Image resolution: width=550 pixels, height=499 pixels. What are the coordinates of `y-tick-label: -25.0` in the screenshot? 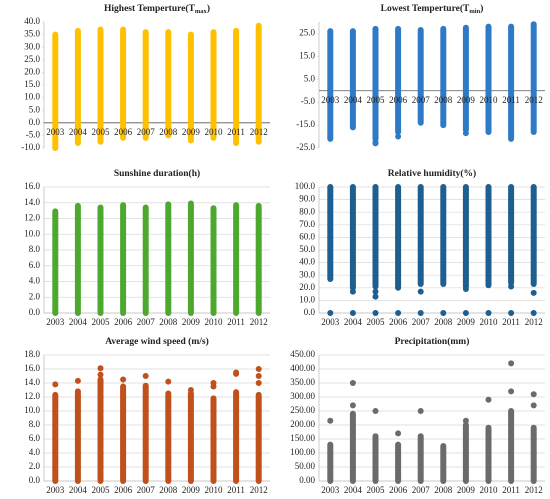 It's located at (305, 147).